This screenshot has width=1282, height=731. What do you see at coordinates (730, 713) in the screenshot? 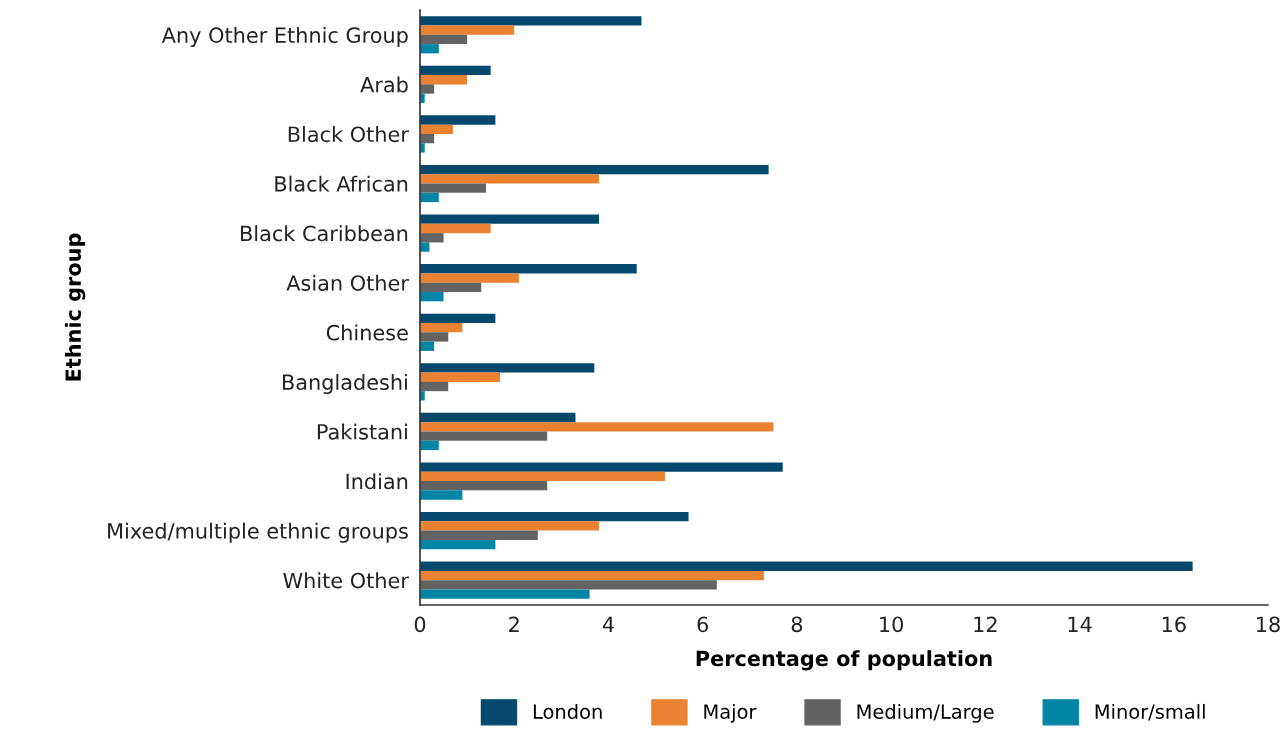
I see `legend-label: Major` at bounding box center [730, 713].